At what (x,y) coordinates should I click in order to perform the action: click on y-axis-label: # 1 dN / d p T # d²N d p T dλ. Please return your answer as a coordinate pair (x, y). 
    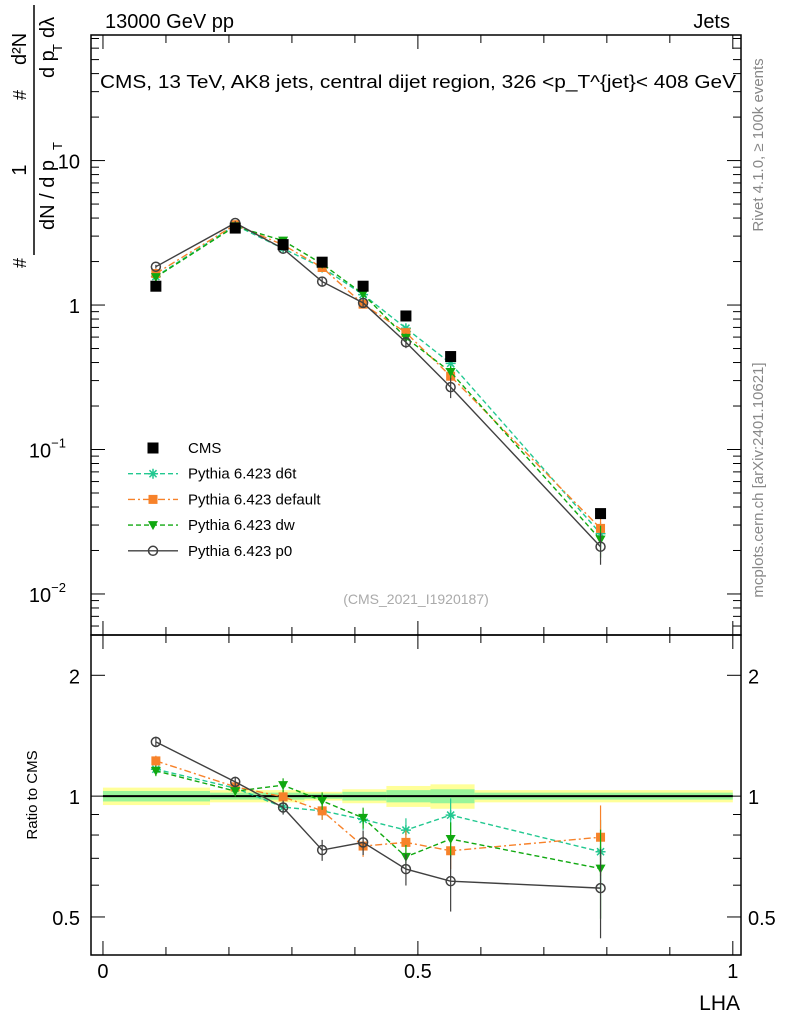
    Looking at the image, I should click on (37, 136).